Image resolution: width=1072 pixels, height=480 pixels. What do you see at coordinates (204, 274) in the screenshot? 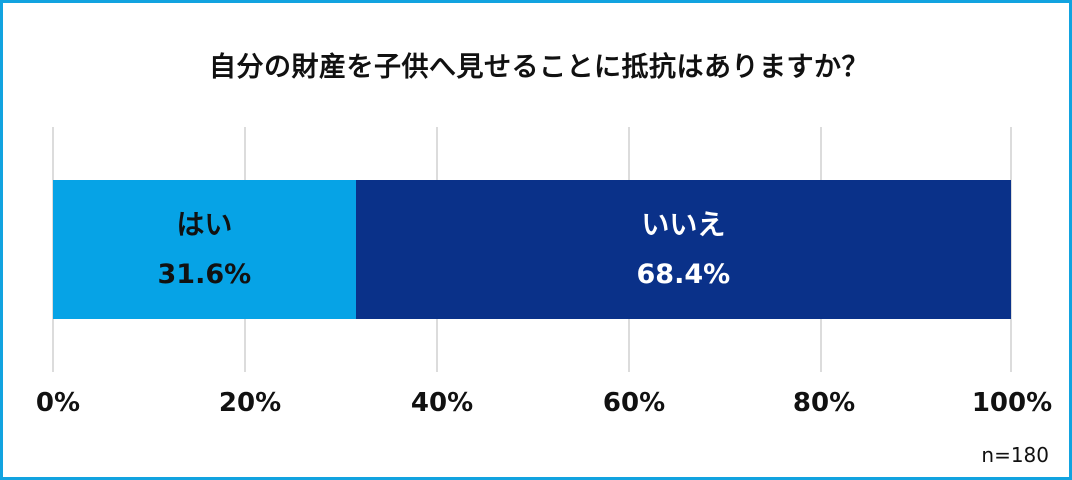
I see `segment-value-yes: 31.6%` at bounding box center [204, 274].